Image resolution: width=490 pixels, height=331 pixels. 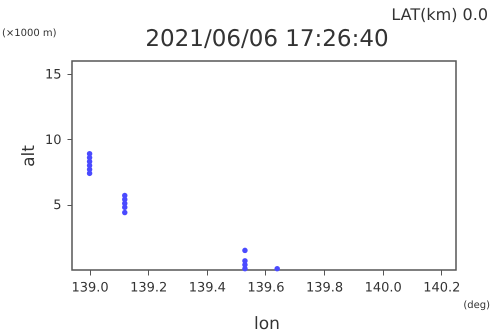 I want to click on y-tick-label: 15, so click(x=53, y=75).